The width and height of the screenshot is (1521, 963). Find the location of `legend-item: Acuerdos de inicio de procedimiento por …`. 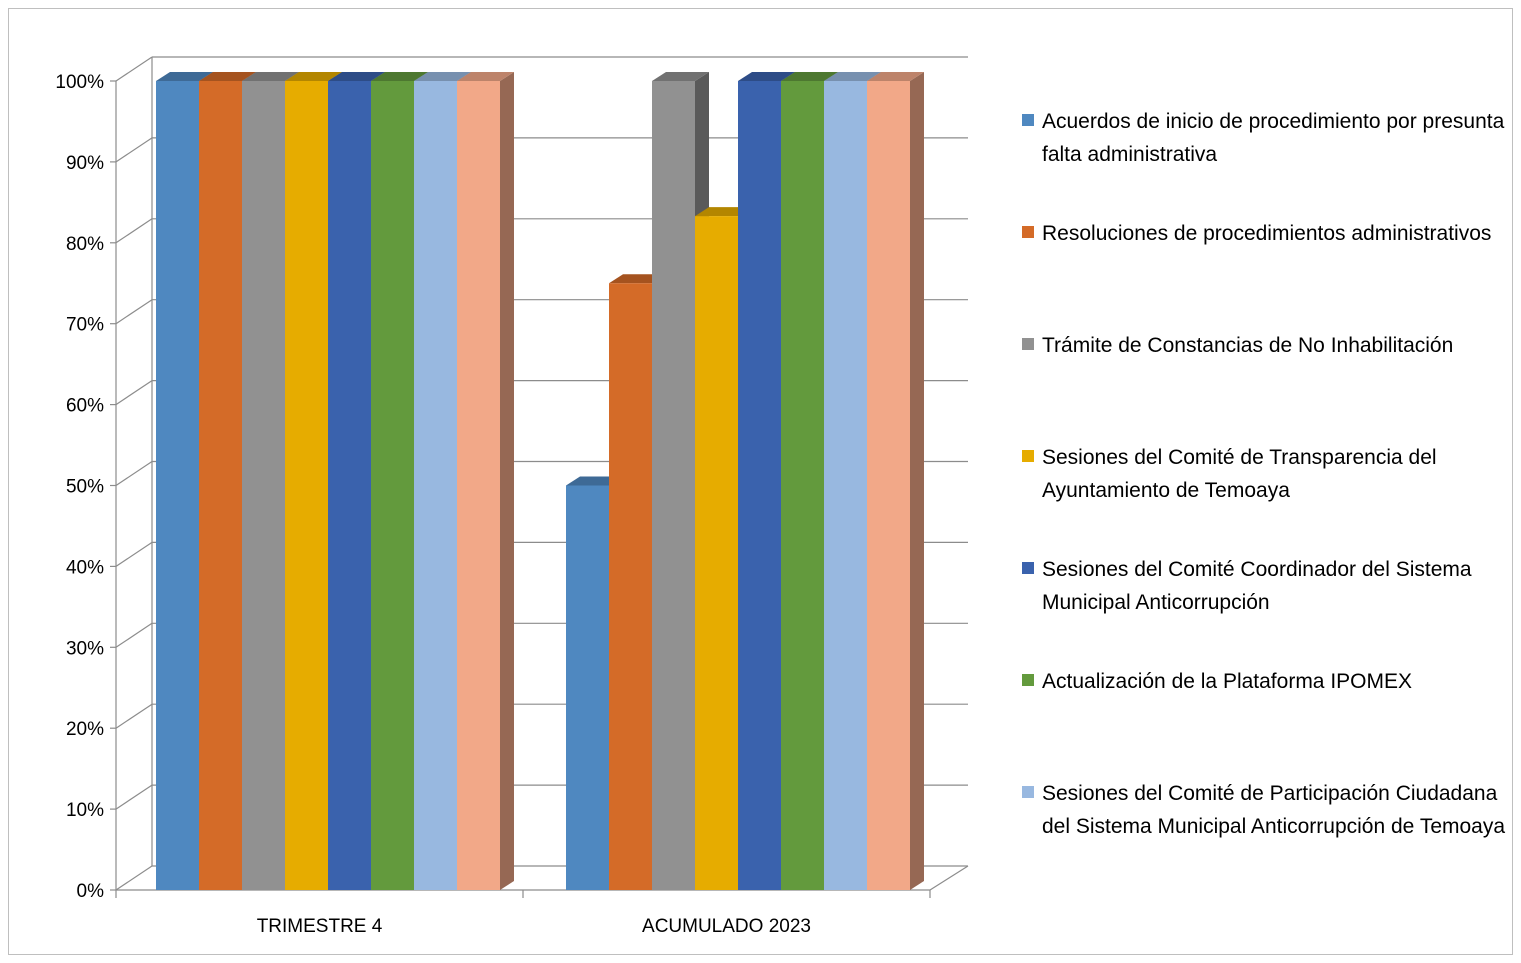

legend-item: Acuerdos de inicio de procedimiento por … is located at coordinates (1271, 138).